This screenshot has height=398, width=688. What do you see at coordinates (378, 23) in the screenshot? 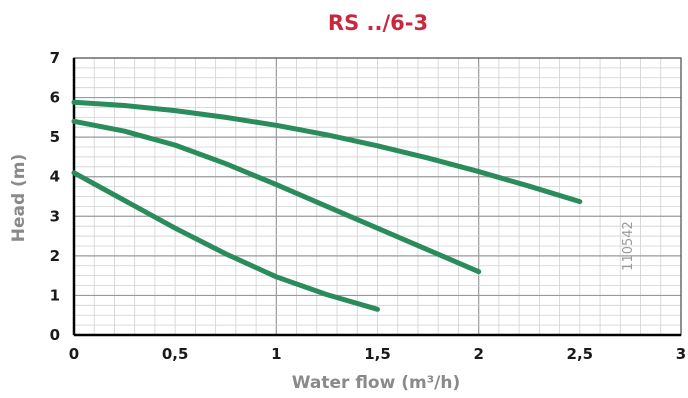
I see `chart-title: RS ../6-3` at bounding box center [378, 23].